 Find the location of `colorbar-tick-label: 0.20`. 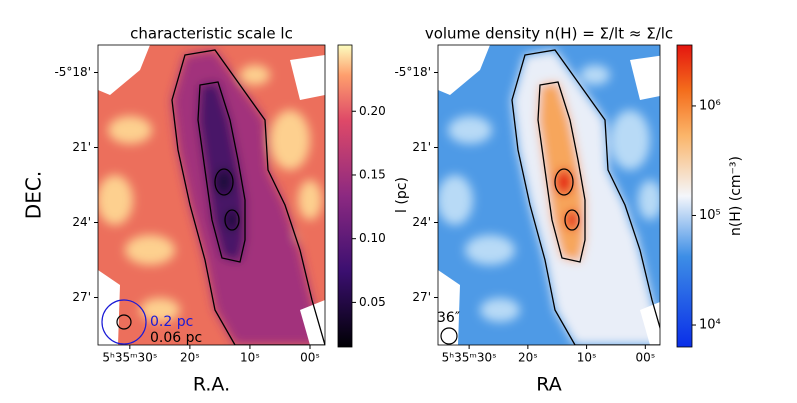

colorbar-tick-label: 0.20 is located at coordinates (372, 111).